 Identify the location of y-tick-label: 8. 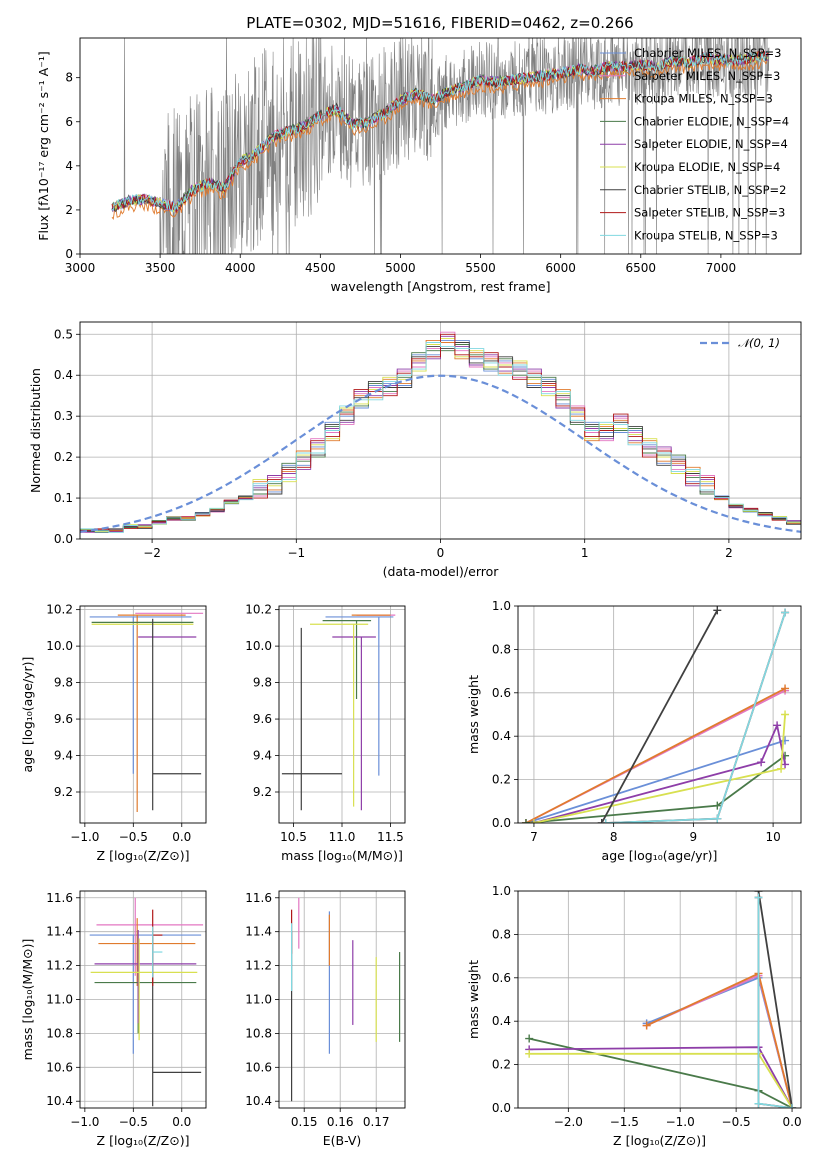
(69, 78).